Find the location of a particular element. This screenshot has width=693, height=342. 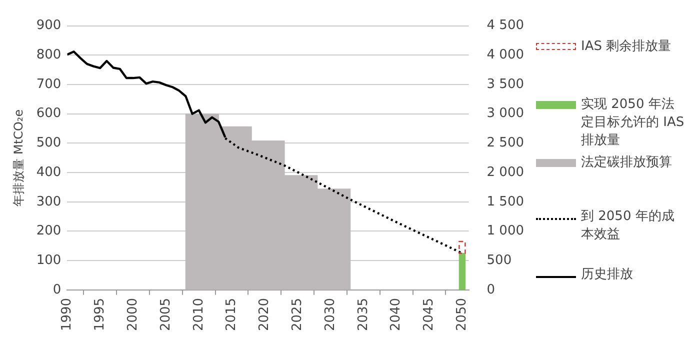

y-tick-label: 500 is located at coordinates (49, 143).